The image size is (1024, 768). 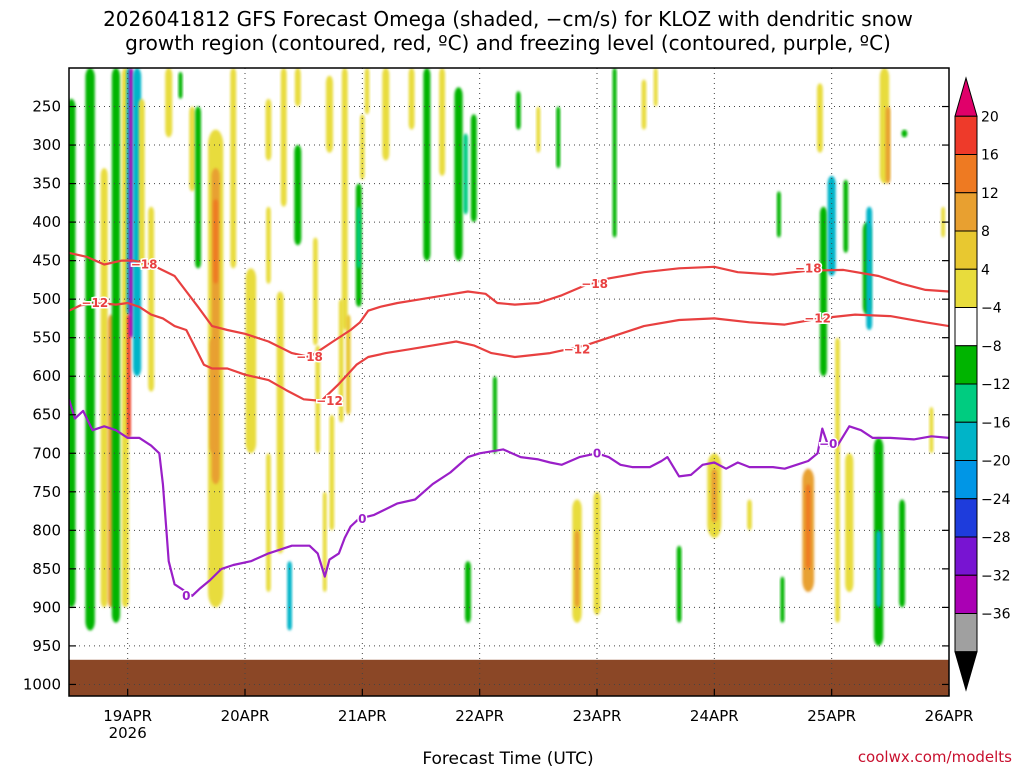 I want to click on x-tick-label-26apr: 26APR, so click(x=949, y=716).